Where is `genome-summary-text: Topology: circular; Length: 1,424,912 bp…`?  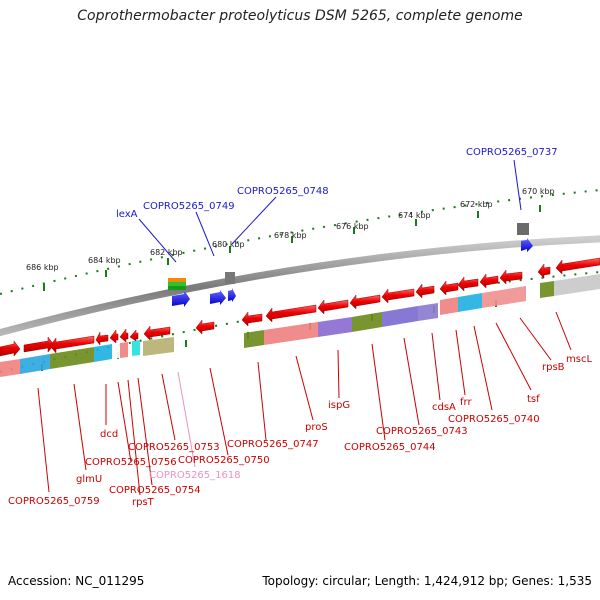 genome-summary-text: Topology: circular; Length: 1,424,912 bp… is located at coordinates (427, 581).